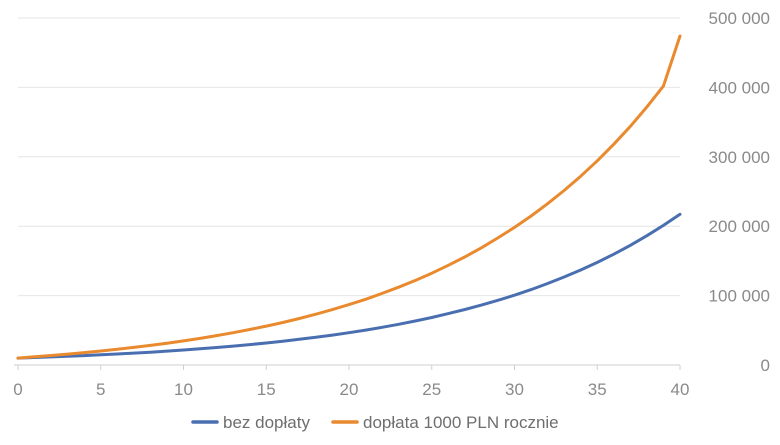 The width and height of the screenshot is (780, 445). What do you see at coordinates (266, 389) in the screenshot?
I see `x-tick-label: 15` at bounding box center [266, 389].